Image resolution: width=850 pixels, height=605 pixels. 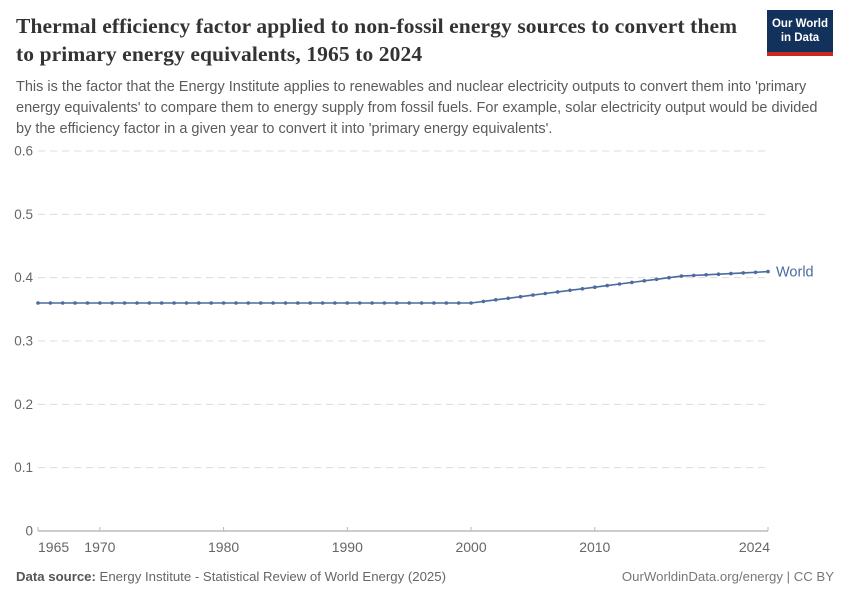 What do you see at coordinates (644, 281) in the screenshot?
I see `data-point-2014` at bounding box center [644, 281].